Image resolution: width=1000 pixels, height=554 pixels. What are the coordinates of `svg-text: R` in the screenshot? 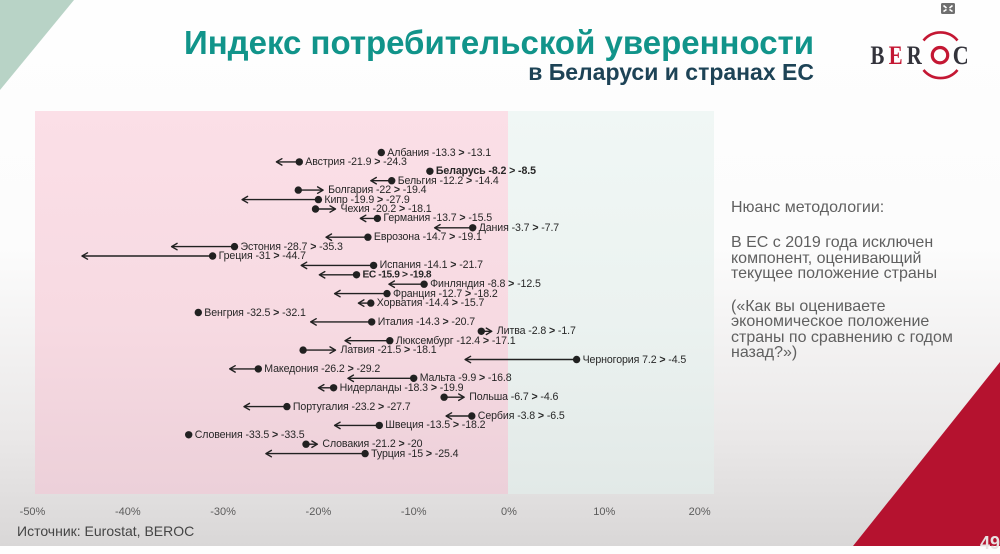 It's located at (915, 56).